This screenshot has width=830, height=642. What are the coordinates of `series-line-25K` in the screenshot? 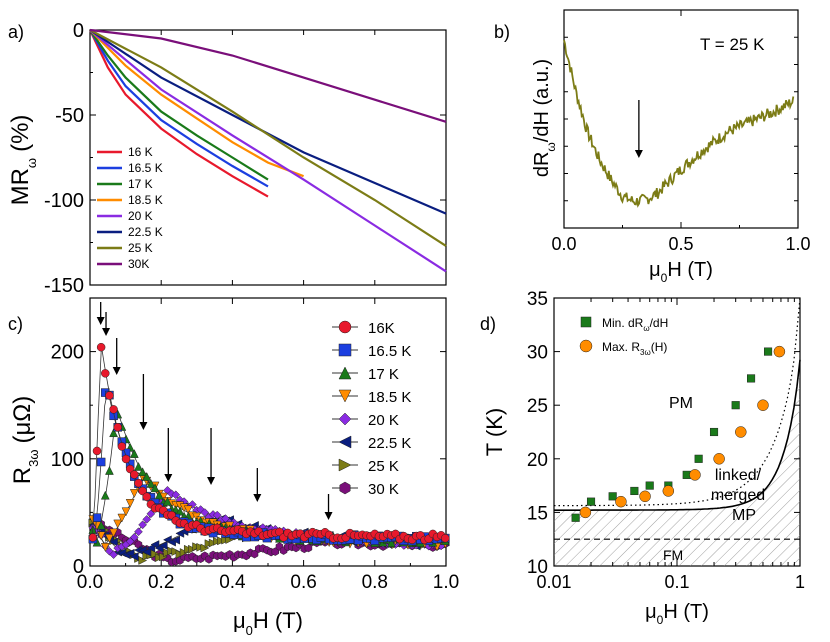 It's located at (268, 138).